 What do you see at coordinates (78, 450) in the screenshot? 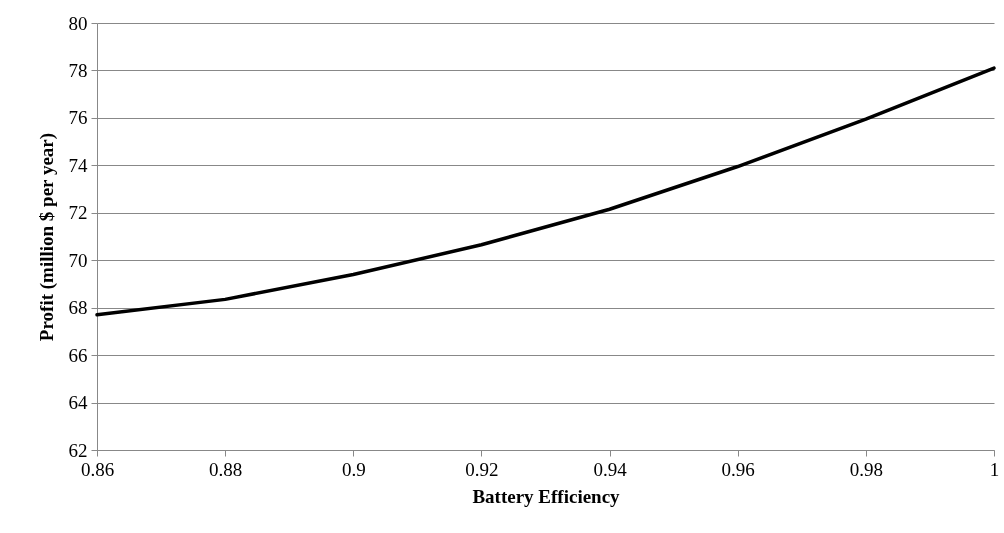
I see `y-tick-label: 62` at bounding box center [78, 450].